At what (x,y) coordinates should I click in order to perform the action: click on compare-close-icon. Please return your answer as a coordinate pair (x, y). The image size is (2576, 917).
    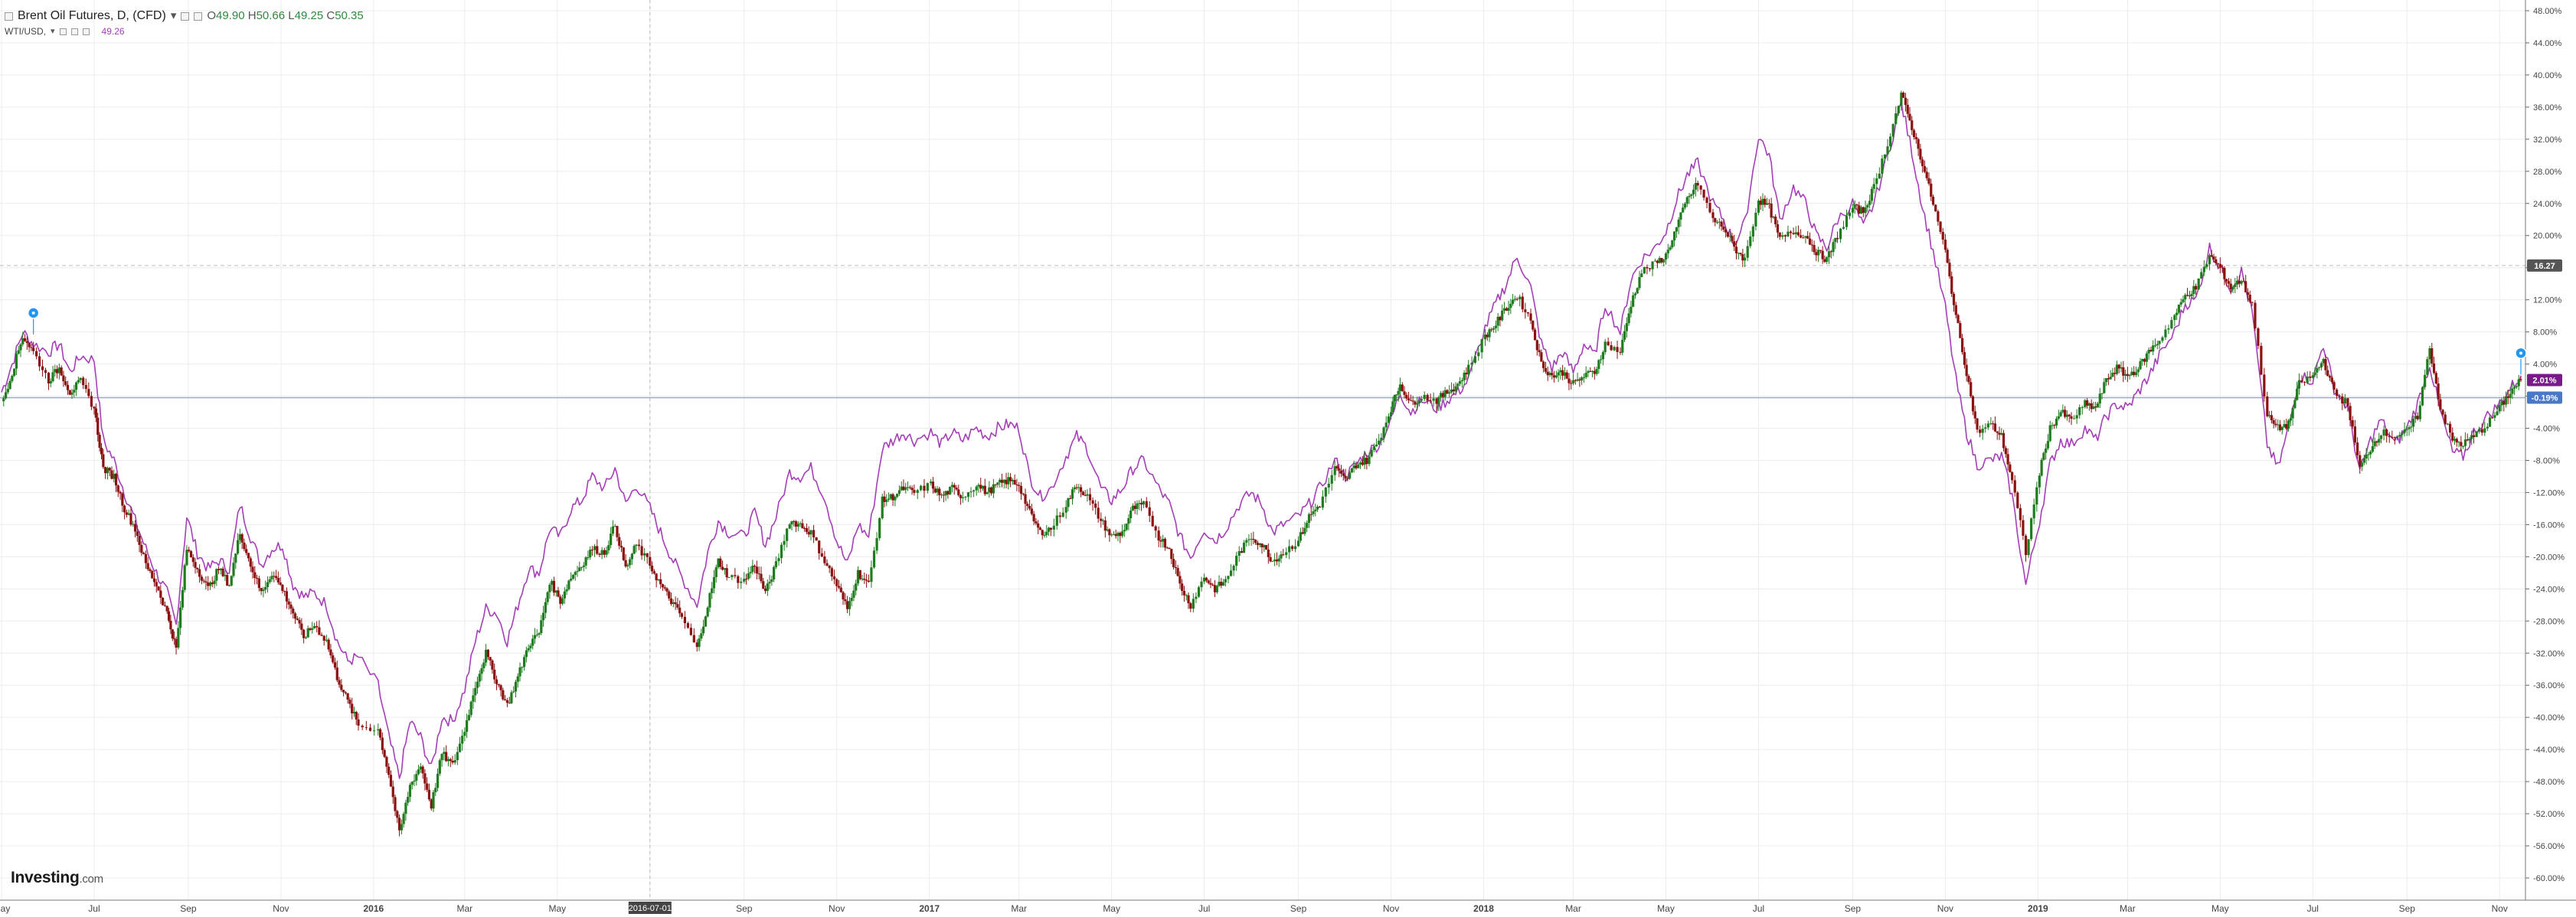
    Looking at the image, I should click on (86, 32).